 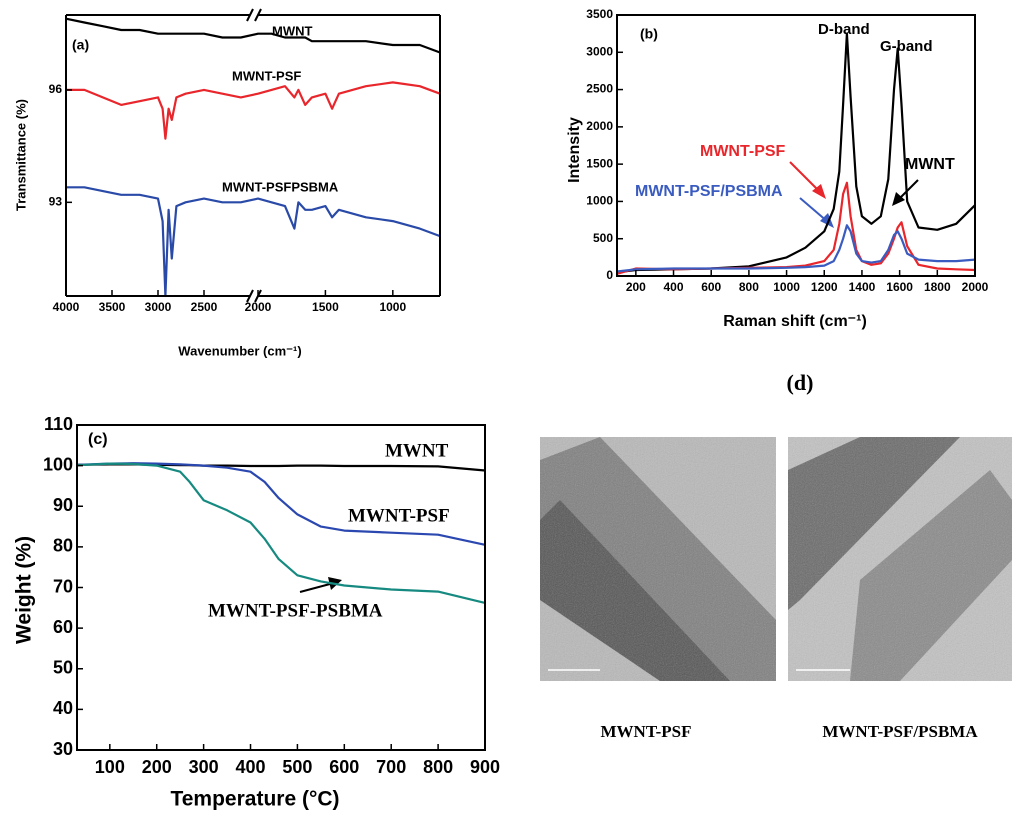 What do you see at coordinates (824, 287) in the screenshot?
I see `x-tick-label: 1200` at bounding box center [824, 287].